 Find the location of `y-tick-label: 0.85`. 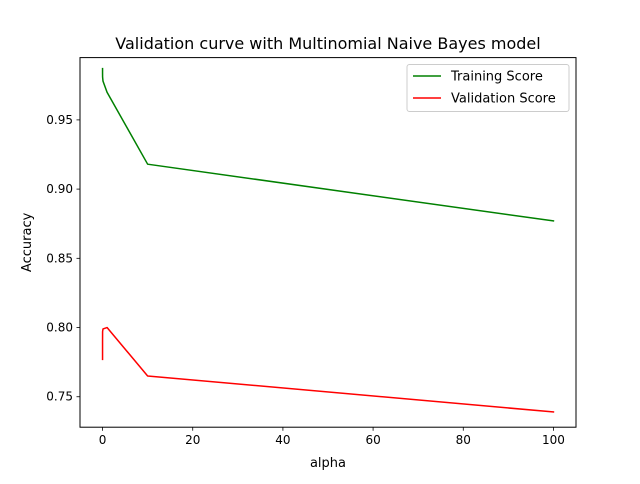

y-tick-label: 0.85 is located at coordinates (59, 258).